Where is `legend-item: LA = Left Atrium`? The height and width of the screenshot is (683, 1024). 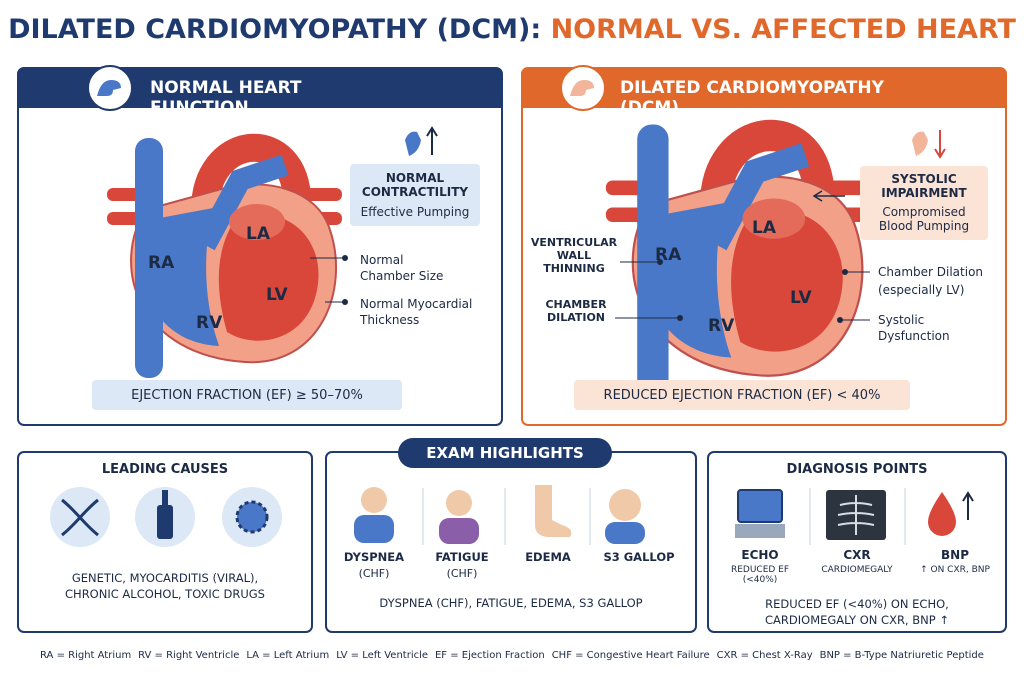
legend-item: LA = Left Atrium is located at coordinates (288, 655).